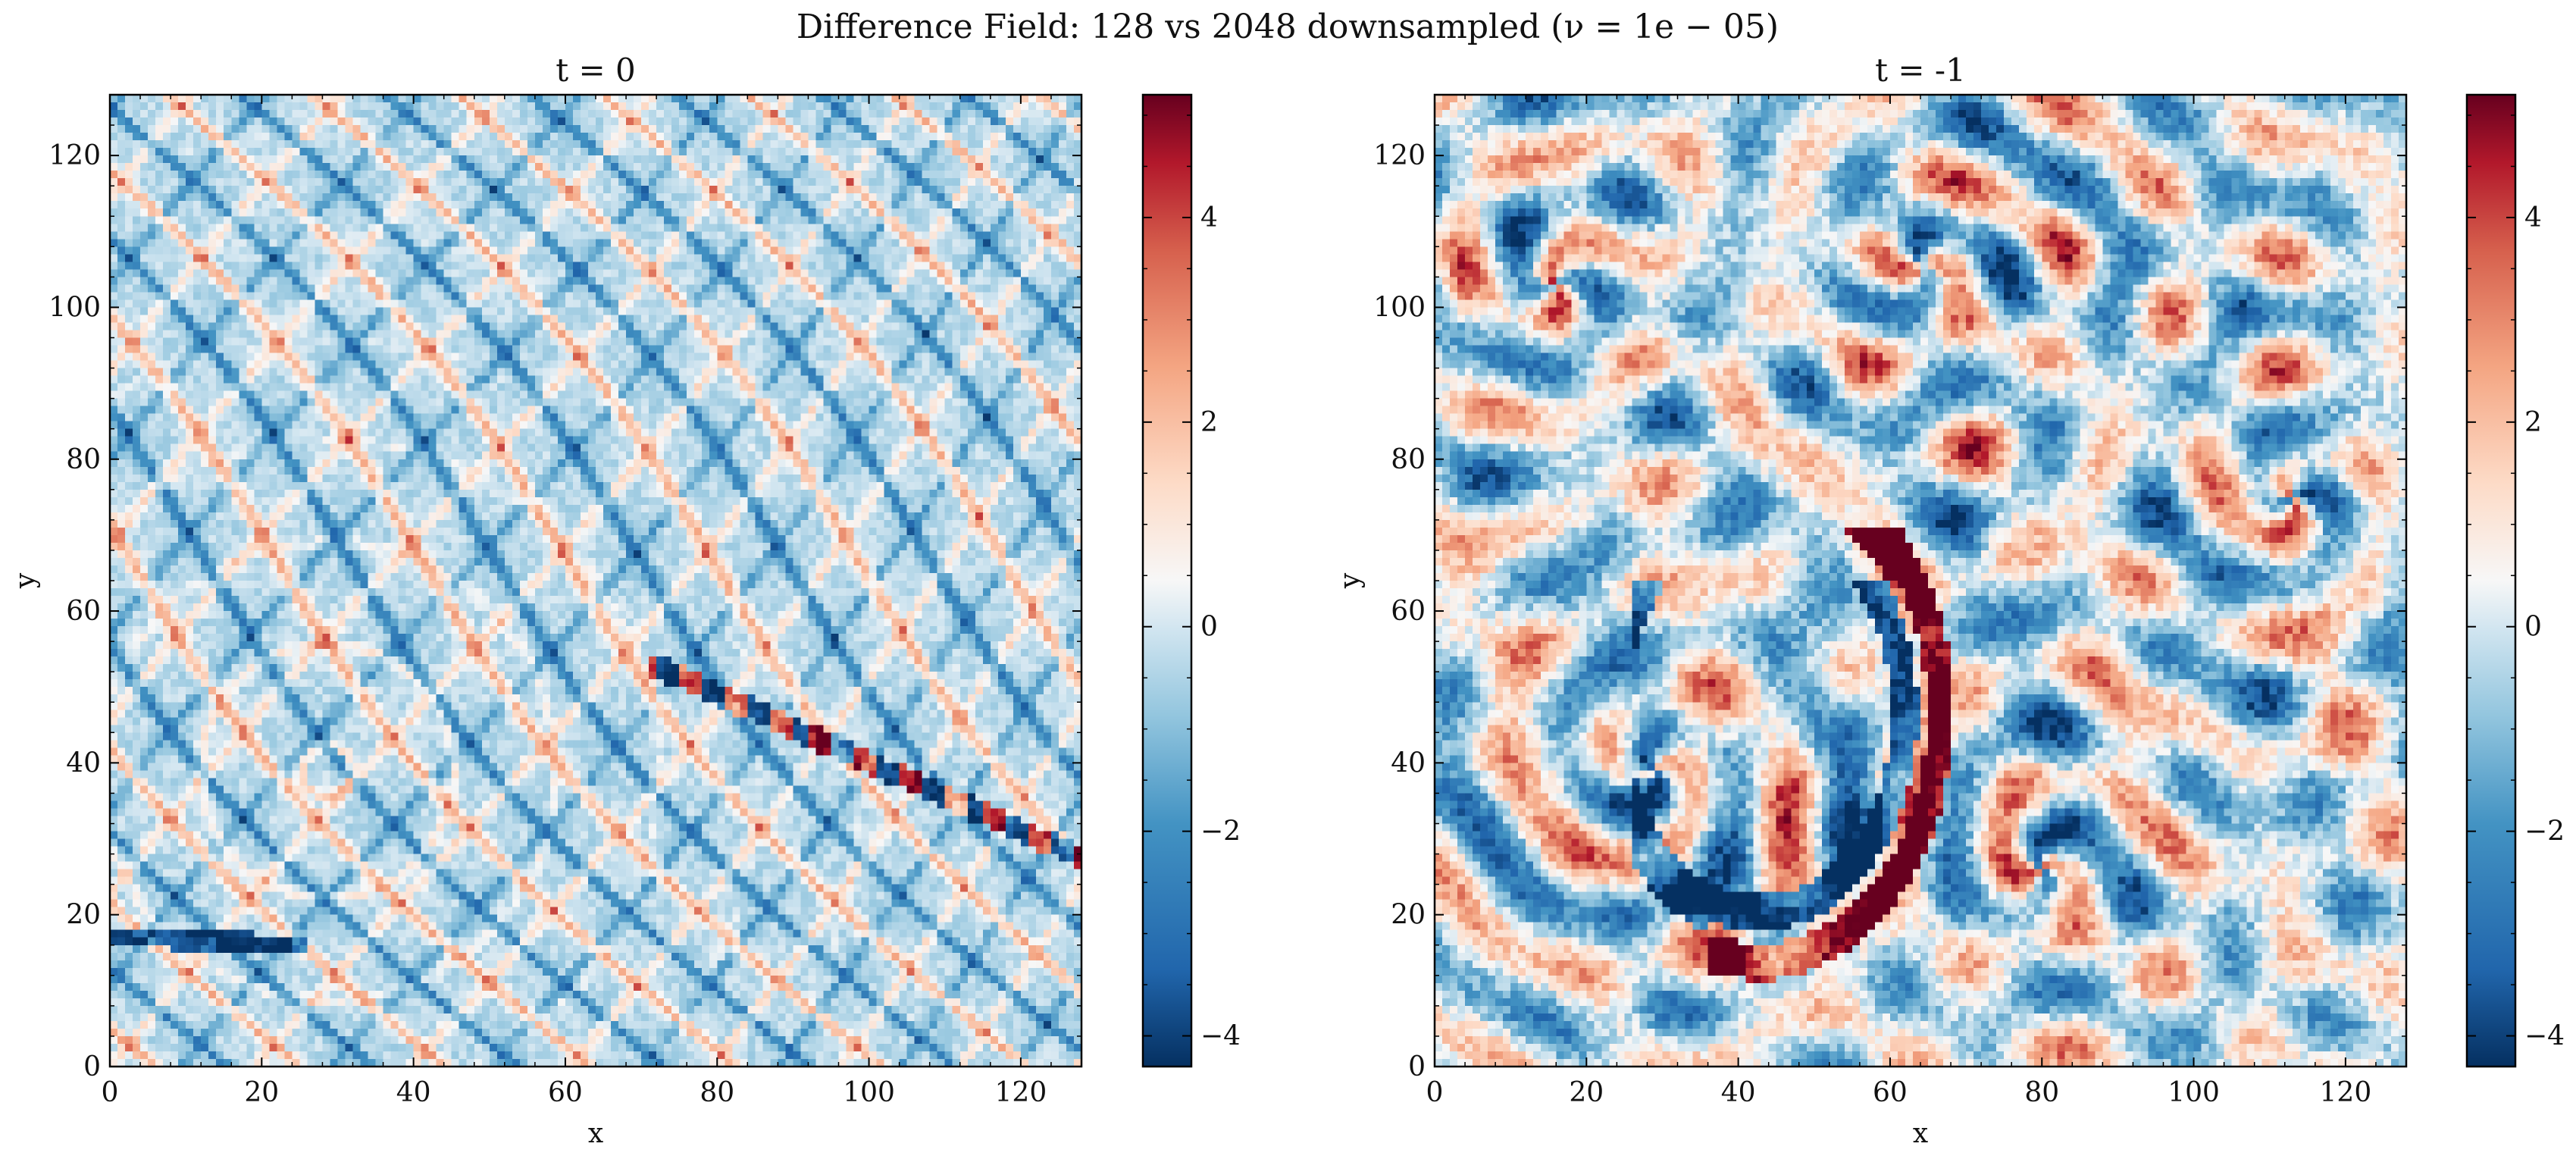 The image size is (2576, 1156). Describe the element at coordinates (596, 1133) in the screenshot. I see `x-axis-label-1: x` at that location.